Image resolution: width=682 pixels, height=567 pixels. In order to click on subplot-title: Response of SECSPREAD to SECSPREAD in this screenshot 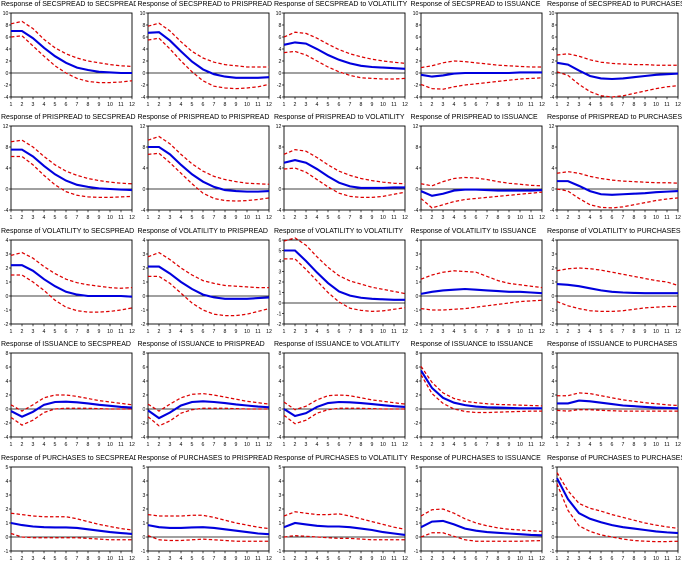, I will do `click(68, 4)`.